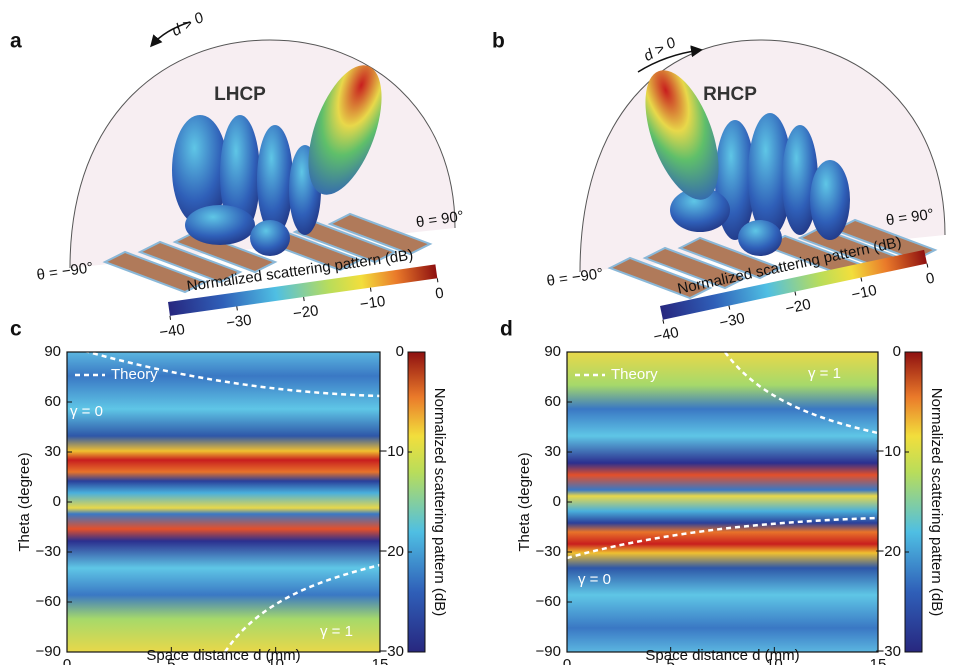 This screenshot has height=665, width=968. Describe the element at coordinates (16, 41) in the screenshot. I see `panel-label: a` at that location.